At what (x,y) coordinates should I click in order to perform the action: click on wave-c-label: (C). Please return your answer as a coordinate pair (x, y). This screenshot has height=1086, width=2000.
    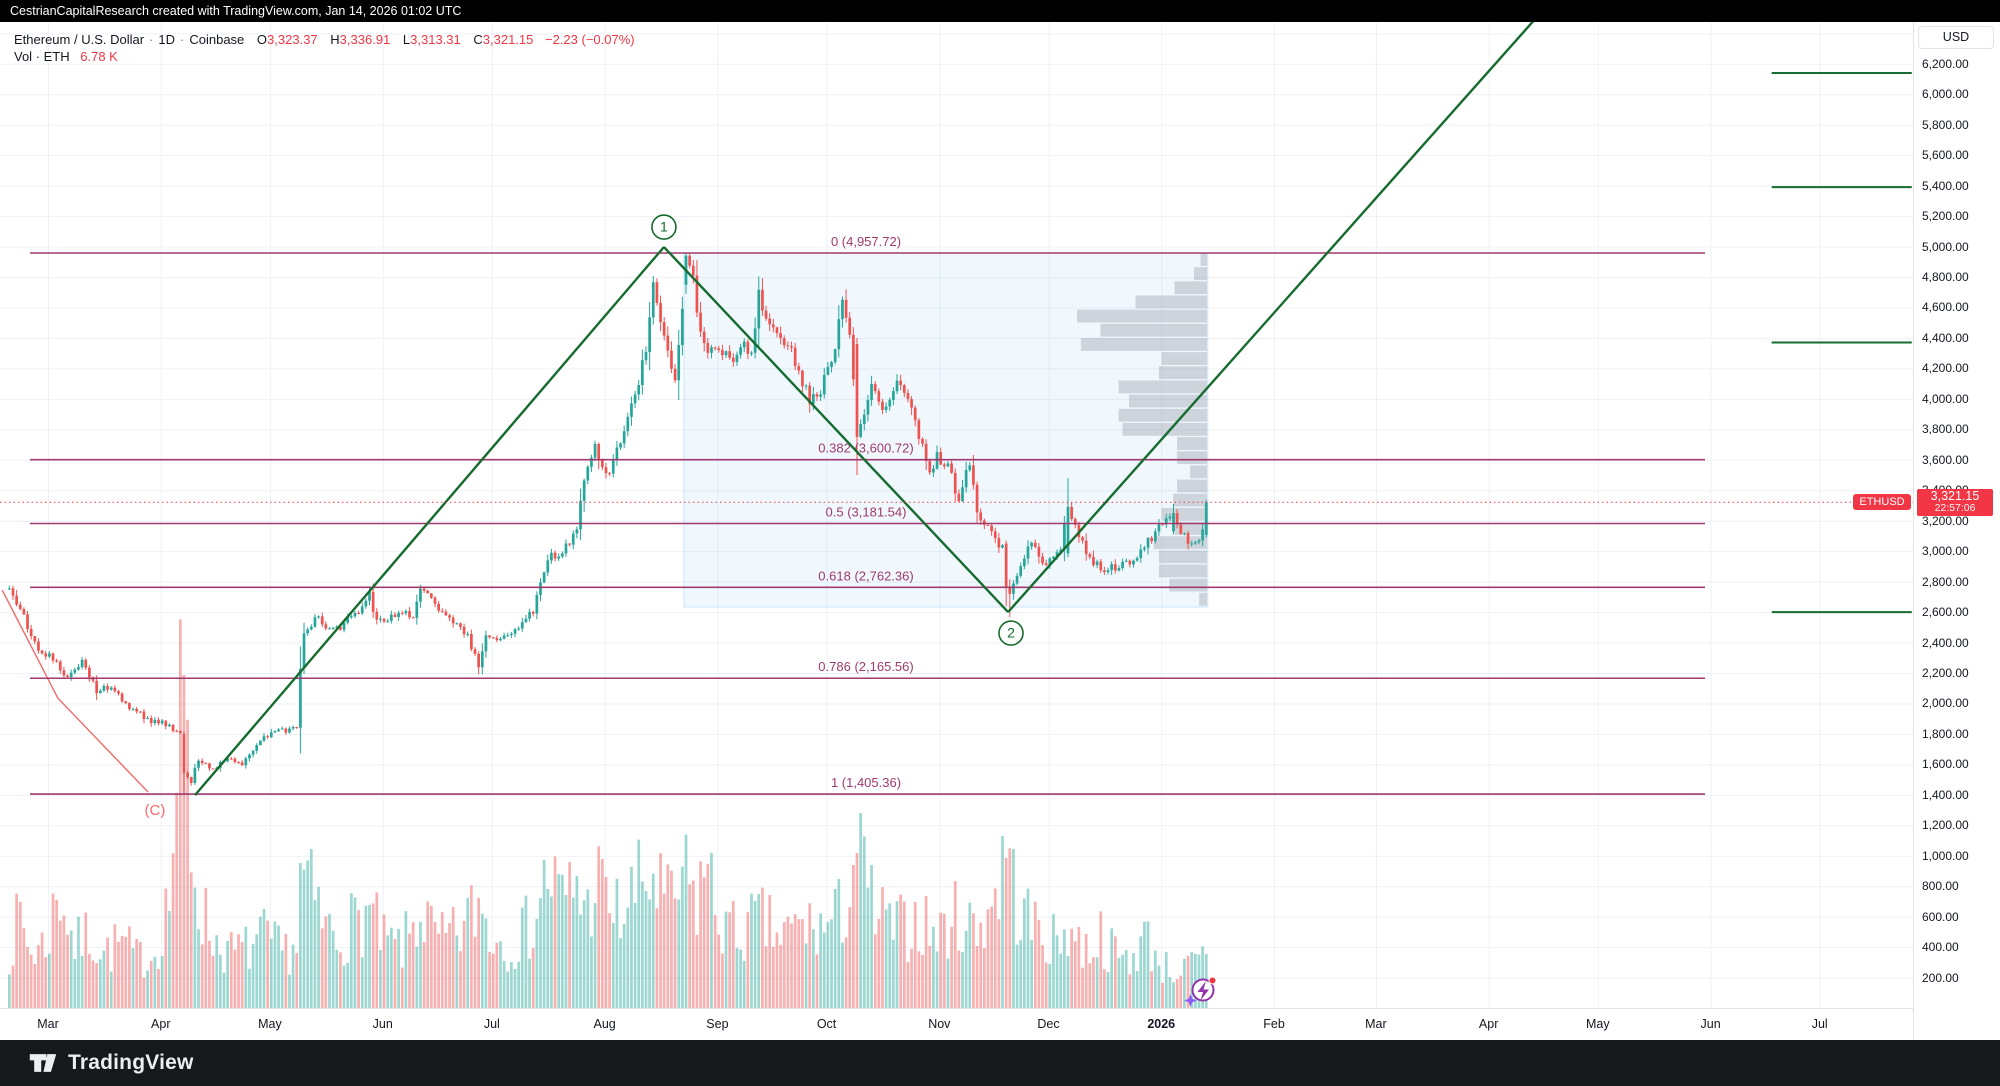
    Looking at the image, I should click on (155, 810).